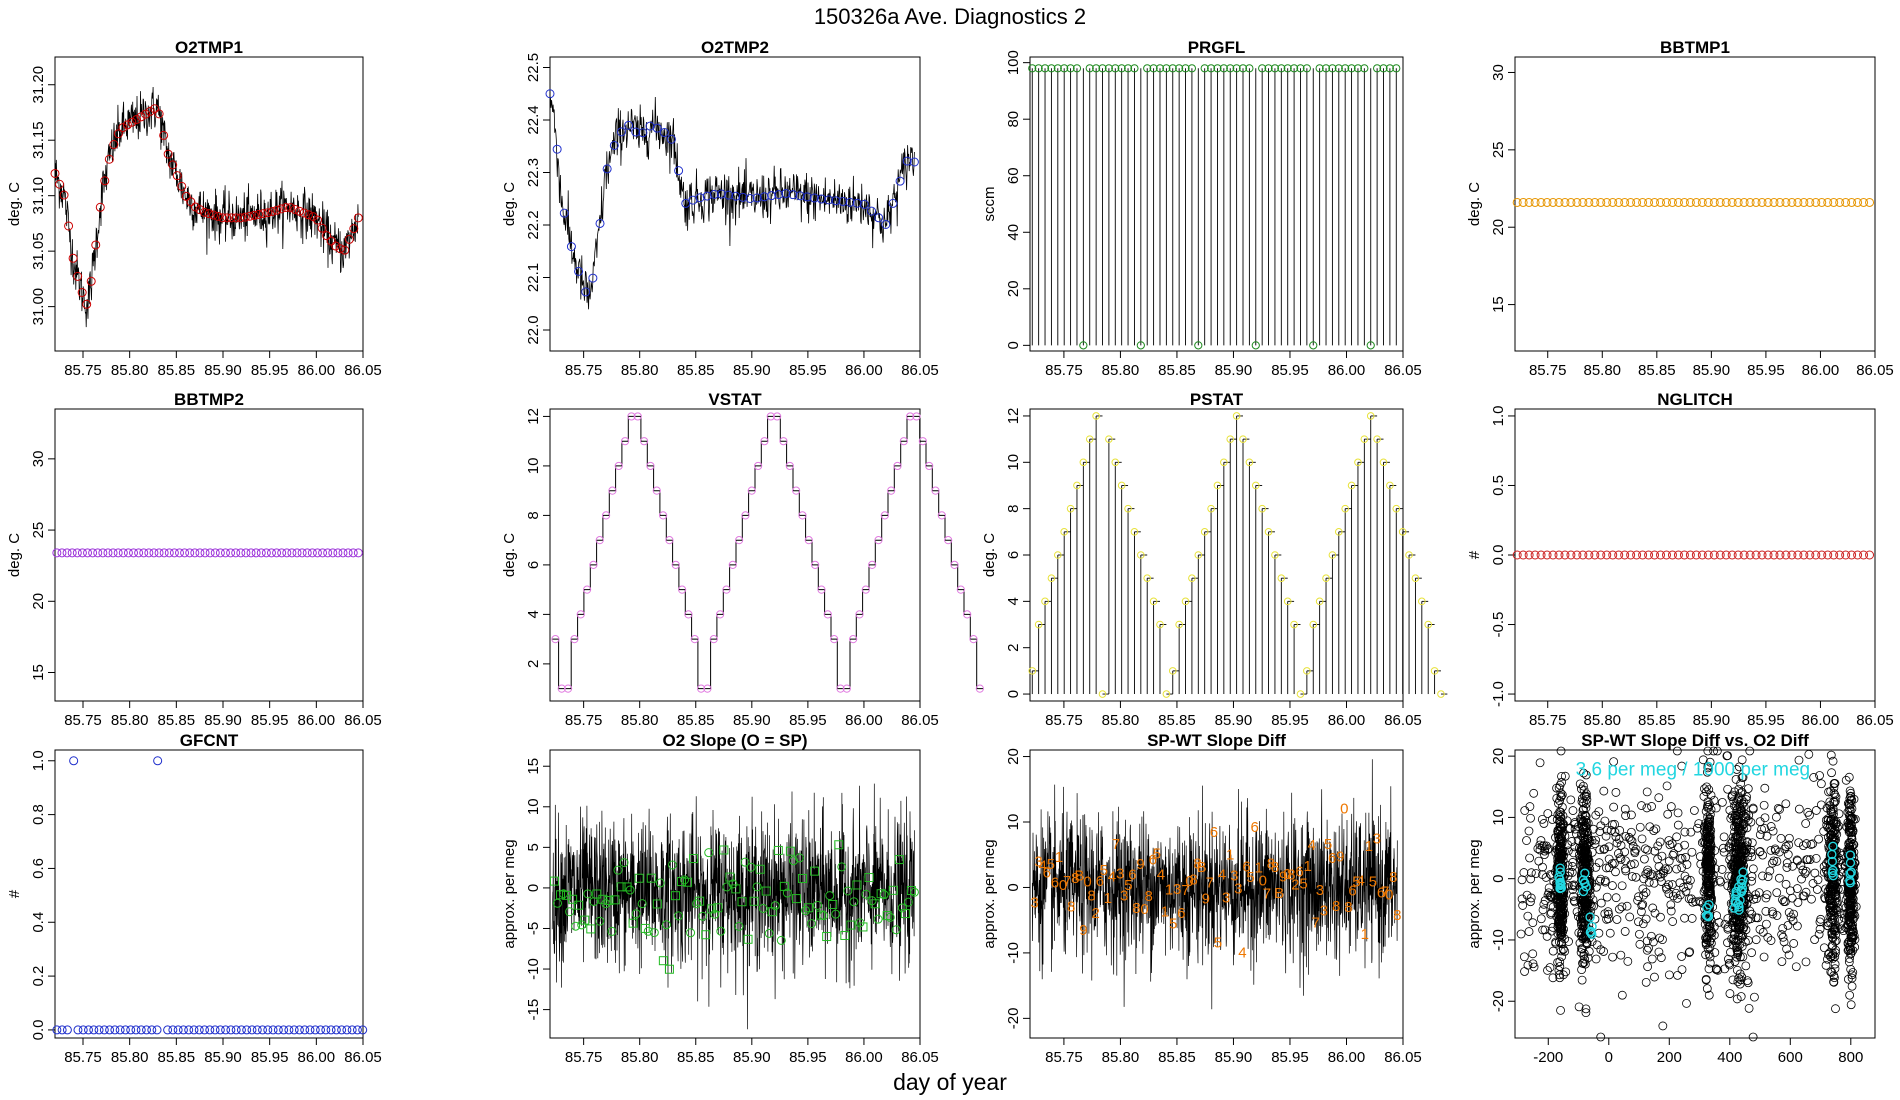  What do you see at coordinates (1234, 370) in the screenshot?
I see `x-tick-label: 85.90` at bounding box center [1234, 370].